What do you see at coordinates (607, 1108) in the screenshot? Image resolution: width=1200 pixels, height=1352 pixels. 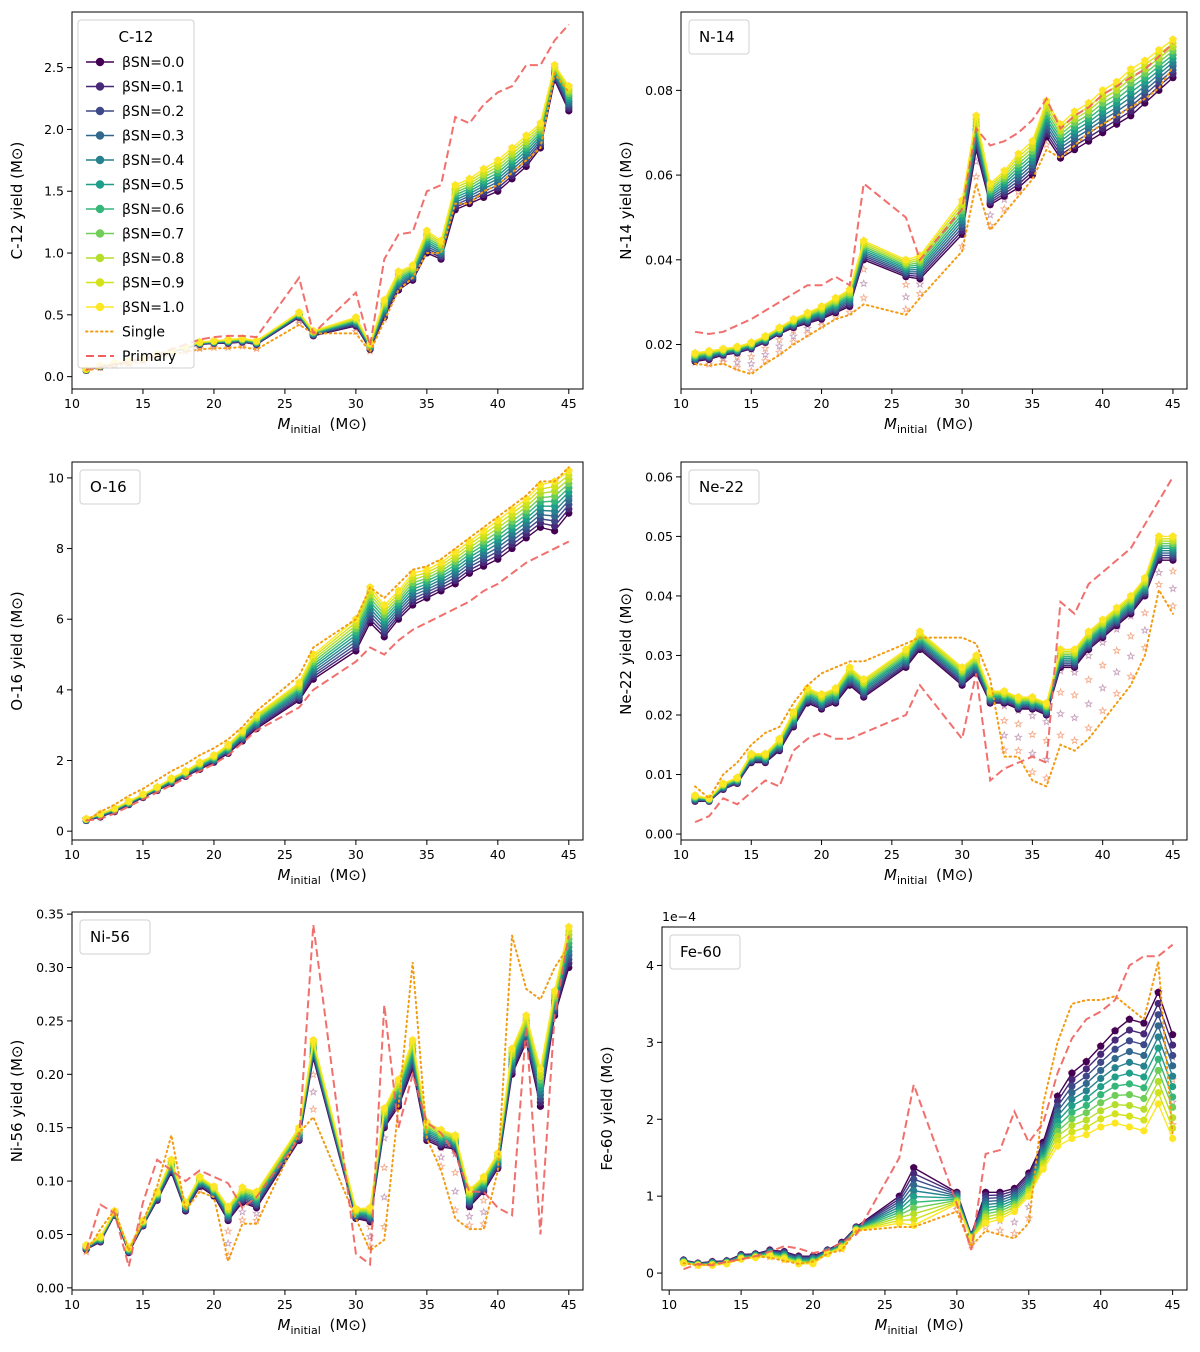 I see `y-axis-label: Fe-60 yield (M⊙)` at bounding box center [607, 1108].